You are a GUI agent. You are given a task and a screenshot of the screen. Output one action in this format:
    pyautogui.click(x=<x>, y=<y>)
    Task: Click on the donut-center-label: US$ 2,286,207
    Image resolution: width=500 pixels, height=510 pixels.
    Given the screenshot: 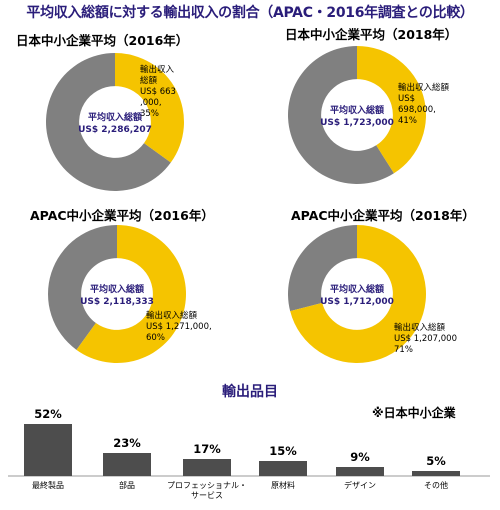 What is the action you would take?
    pyautogui.click(x=115, y=130)
    